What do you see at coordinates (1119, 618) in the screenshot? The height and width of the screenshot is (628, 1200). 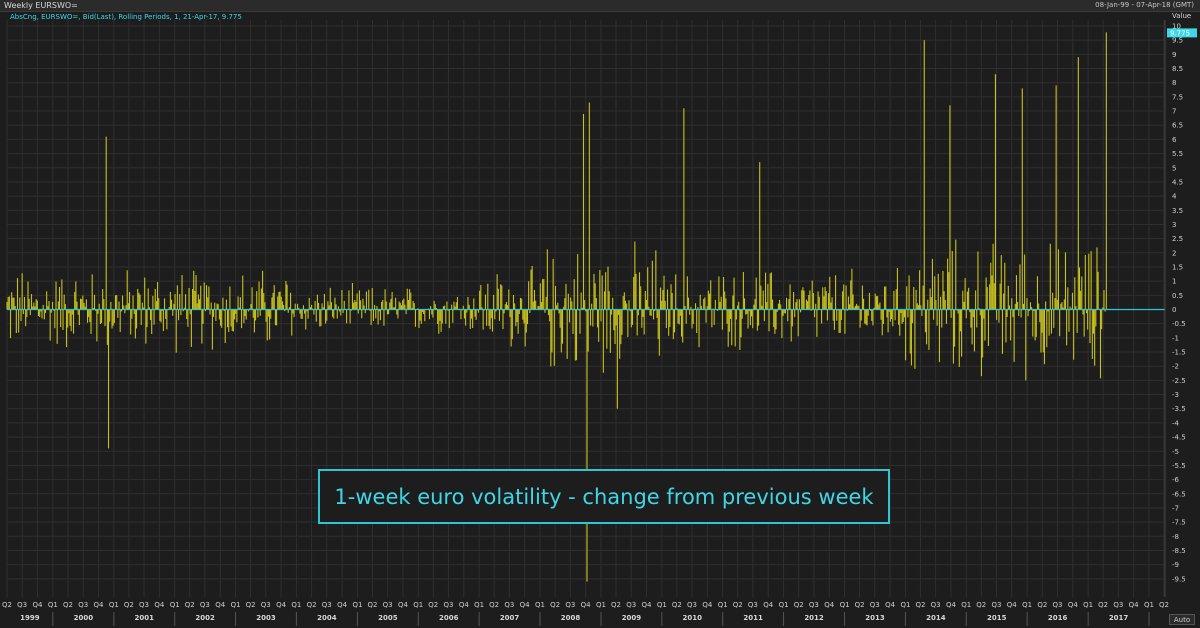 I see `x-year-label: 2017` at bounding box center [1119, 618].